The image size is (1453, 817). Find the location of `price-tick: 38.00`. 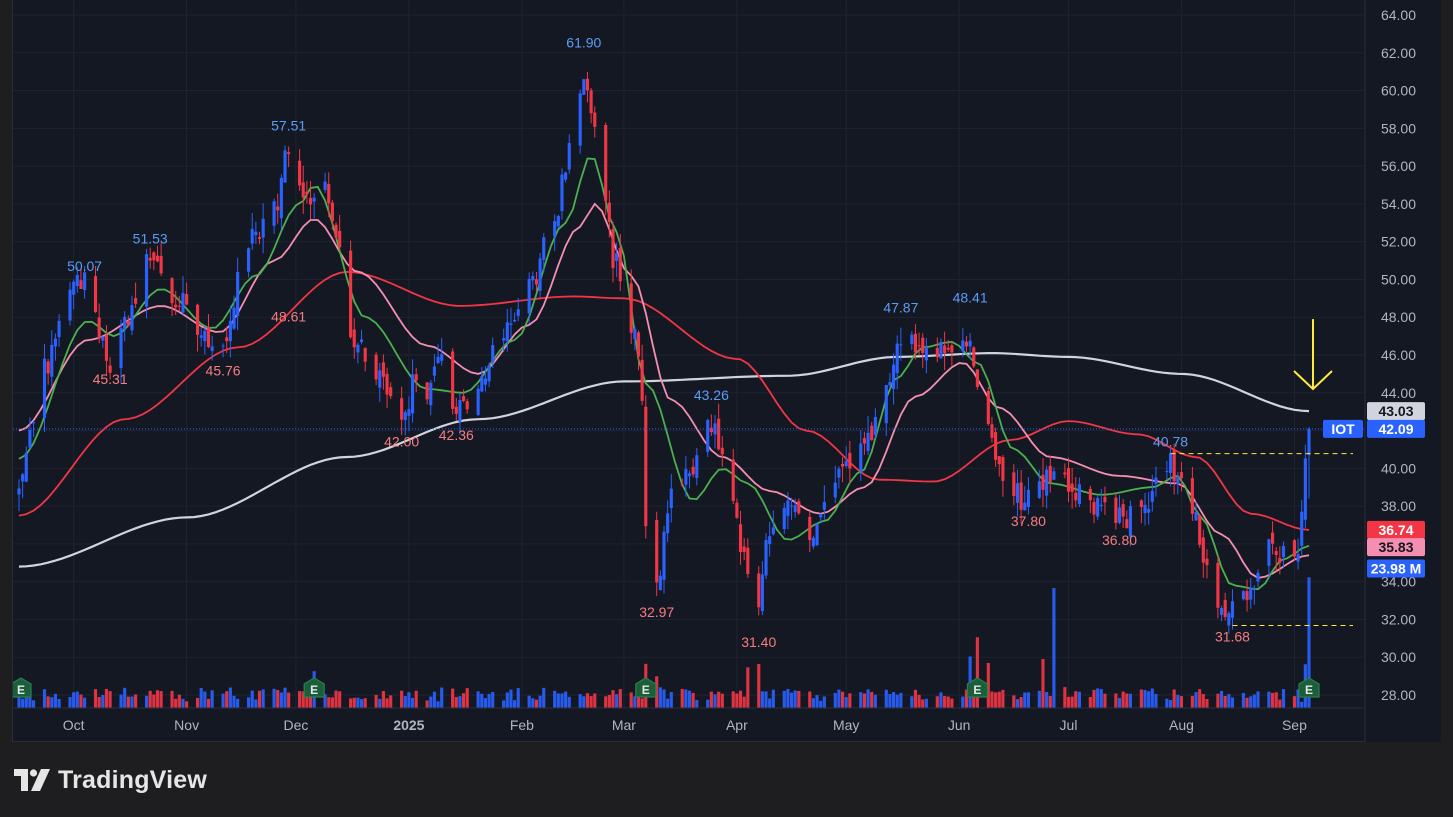

price-tick: 38.00 is located at coordinates (1398, 506).